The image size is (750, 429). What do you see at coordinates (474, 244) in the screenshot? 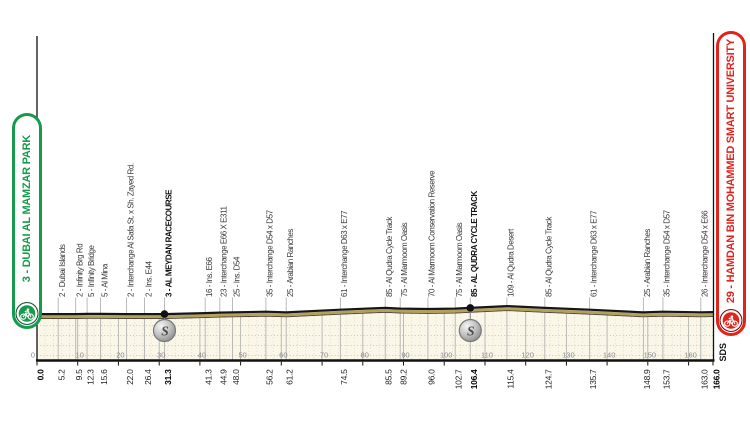
I see `waypoint-label: 85 - AL QUDRA CYCLE TRACK` at bounding box center [474, 244].